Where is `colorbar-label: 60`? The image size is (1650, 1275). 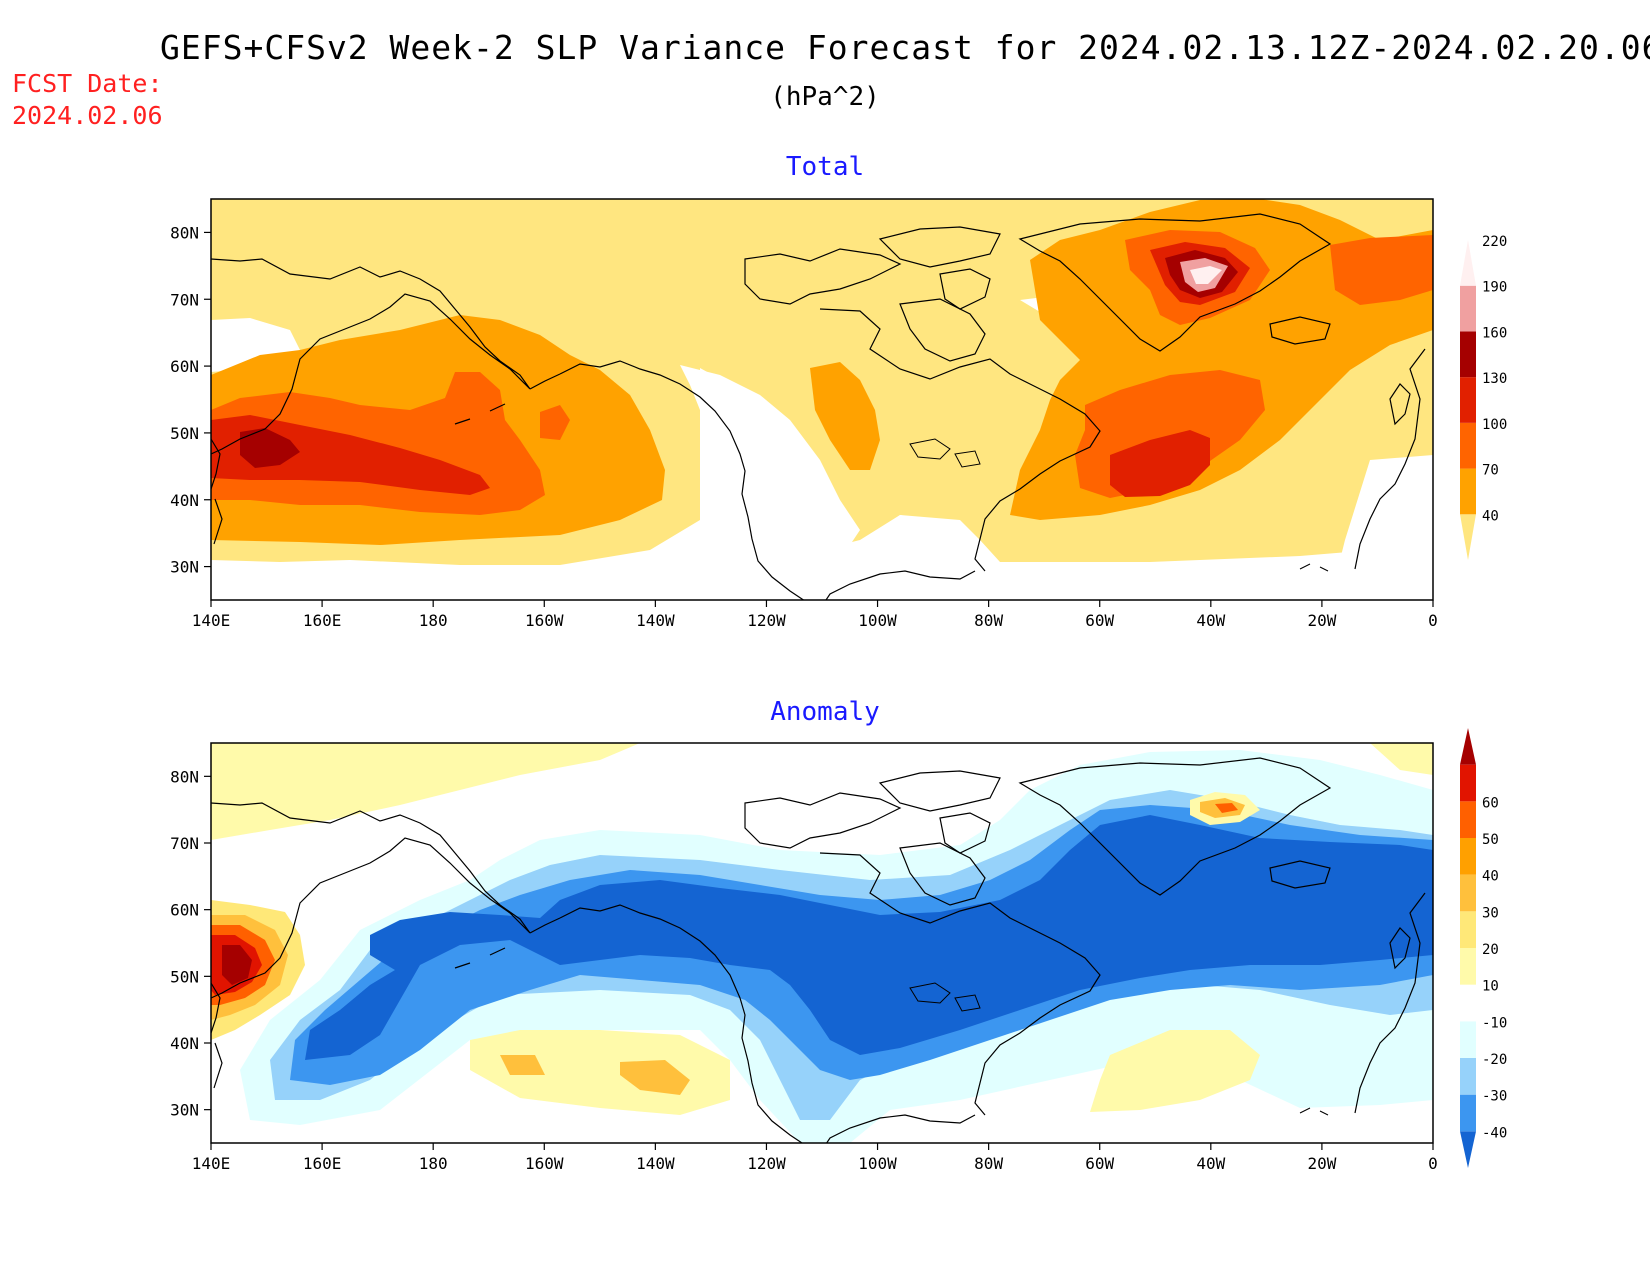
colorbar-label: 60 is located at coordinates (1490, 803).